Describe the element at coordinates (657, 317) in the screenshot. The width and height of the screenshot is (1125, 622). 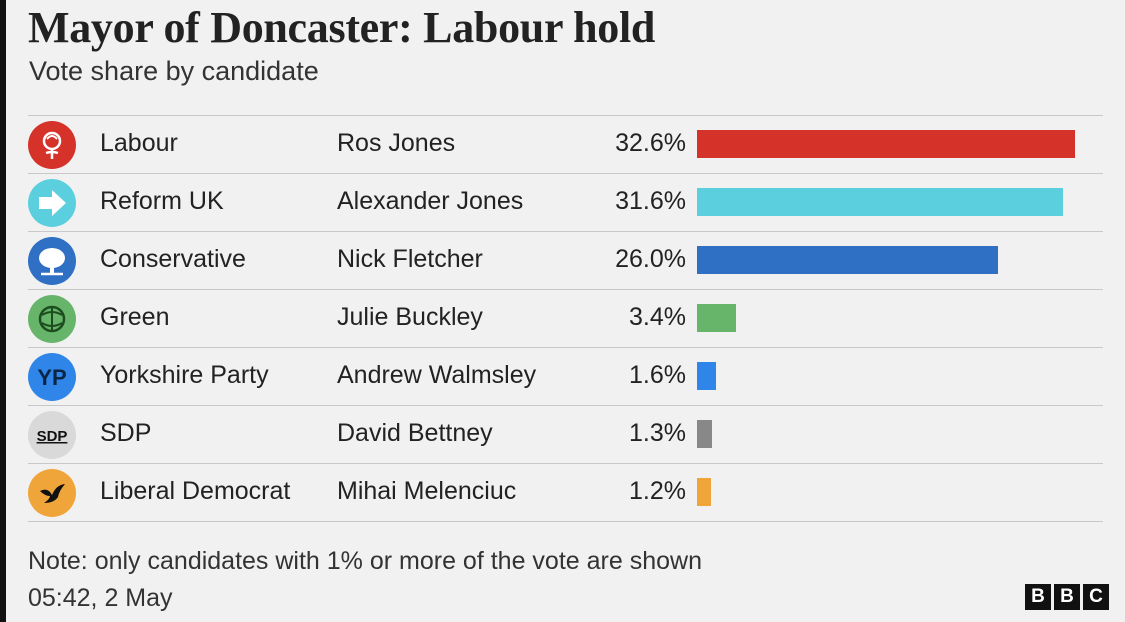
I see `vote-share-label: 3.4%` at that location.